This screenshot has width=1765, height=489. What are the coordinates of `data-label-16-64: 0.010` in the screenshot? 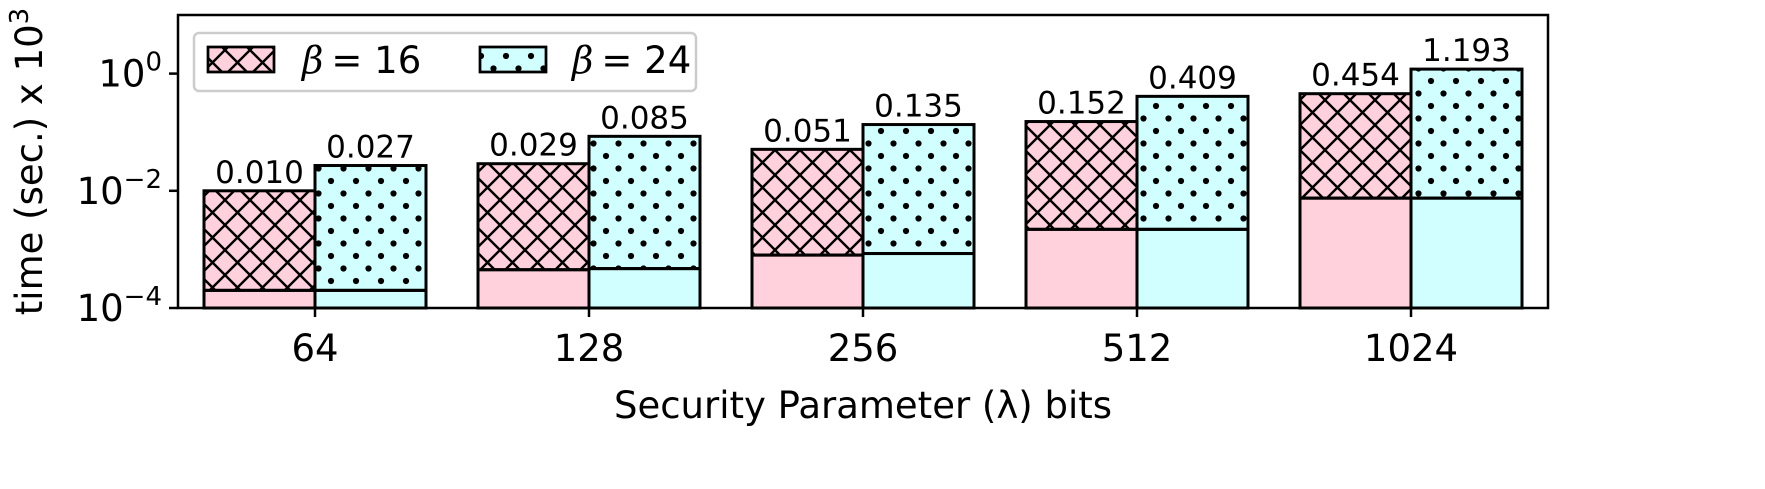 It's located at (259, 173).